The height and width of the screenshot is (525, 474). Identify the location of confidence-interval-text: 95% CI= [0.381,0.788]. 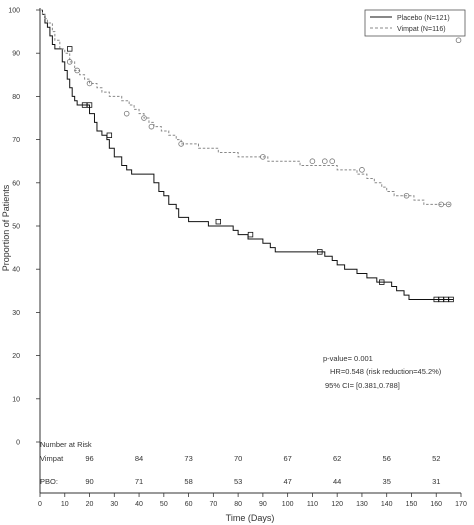
(362, 385).